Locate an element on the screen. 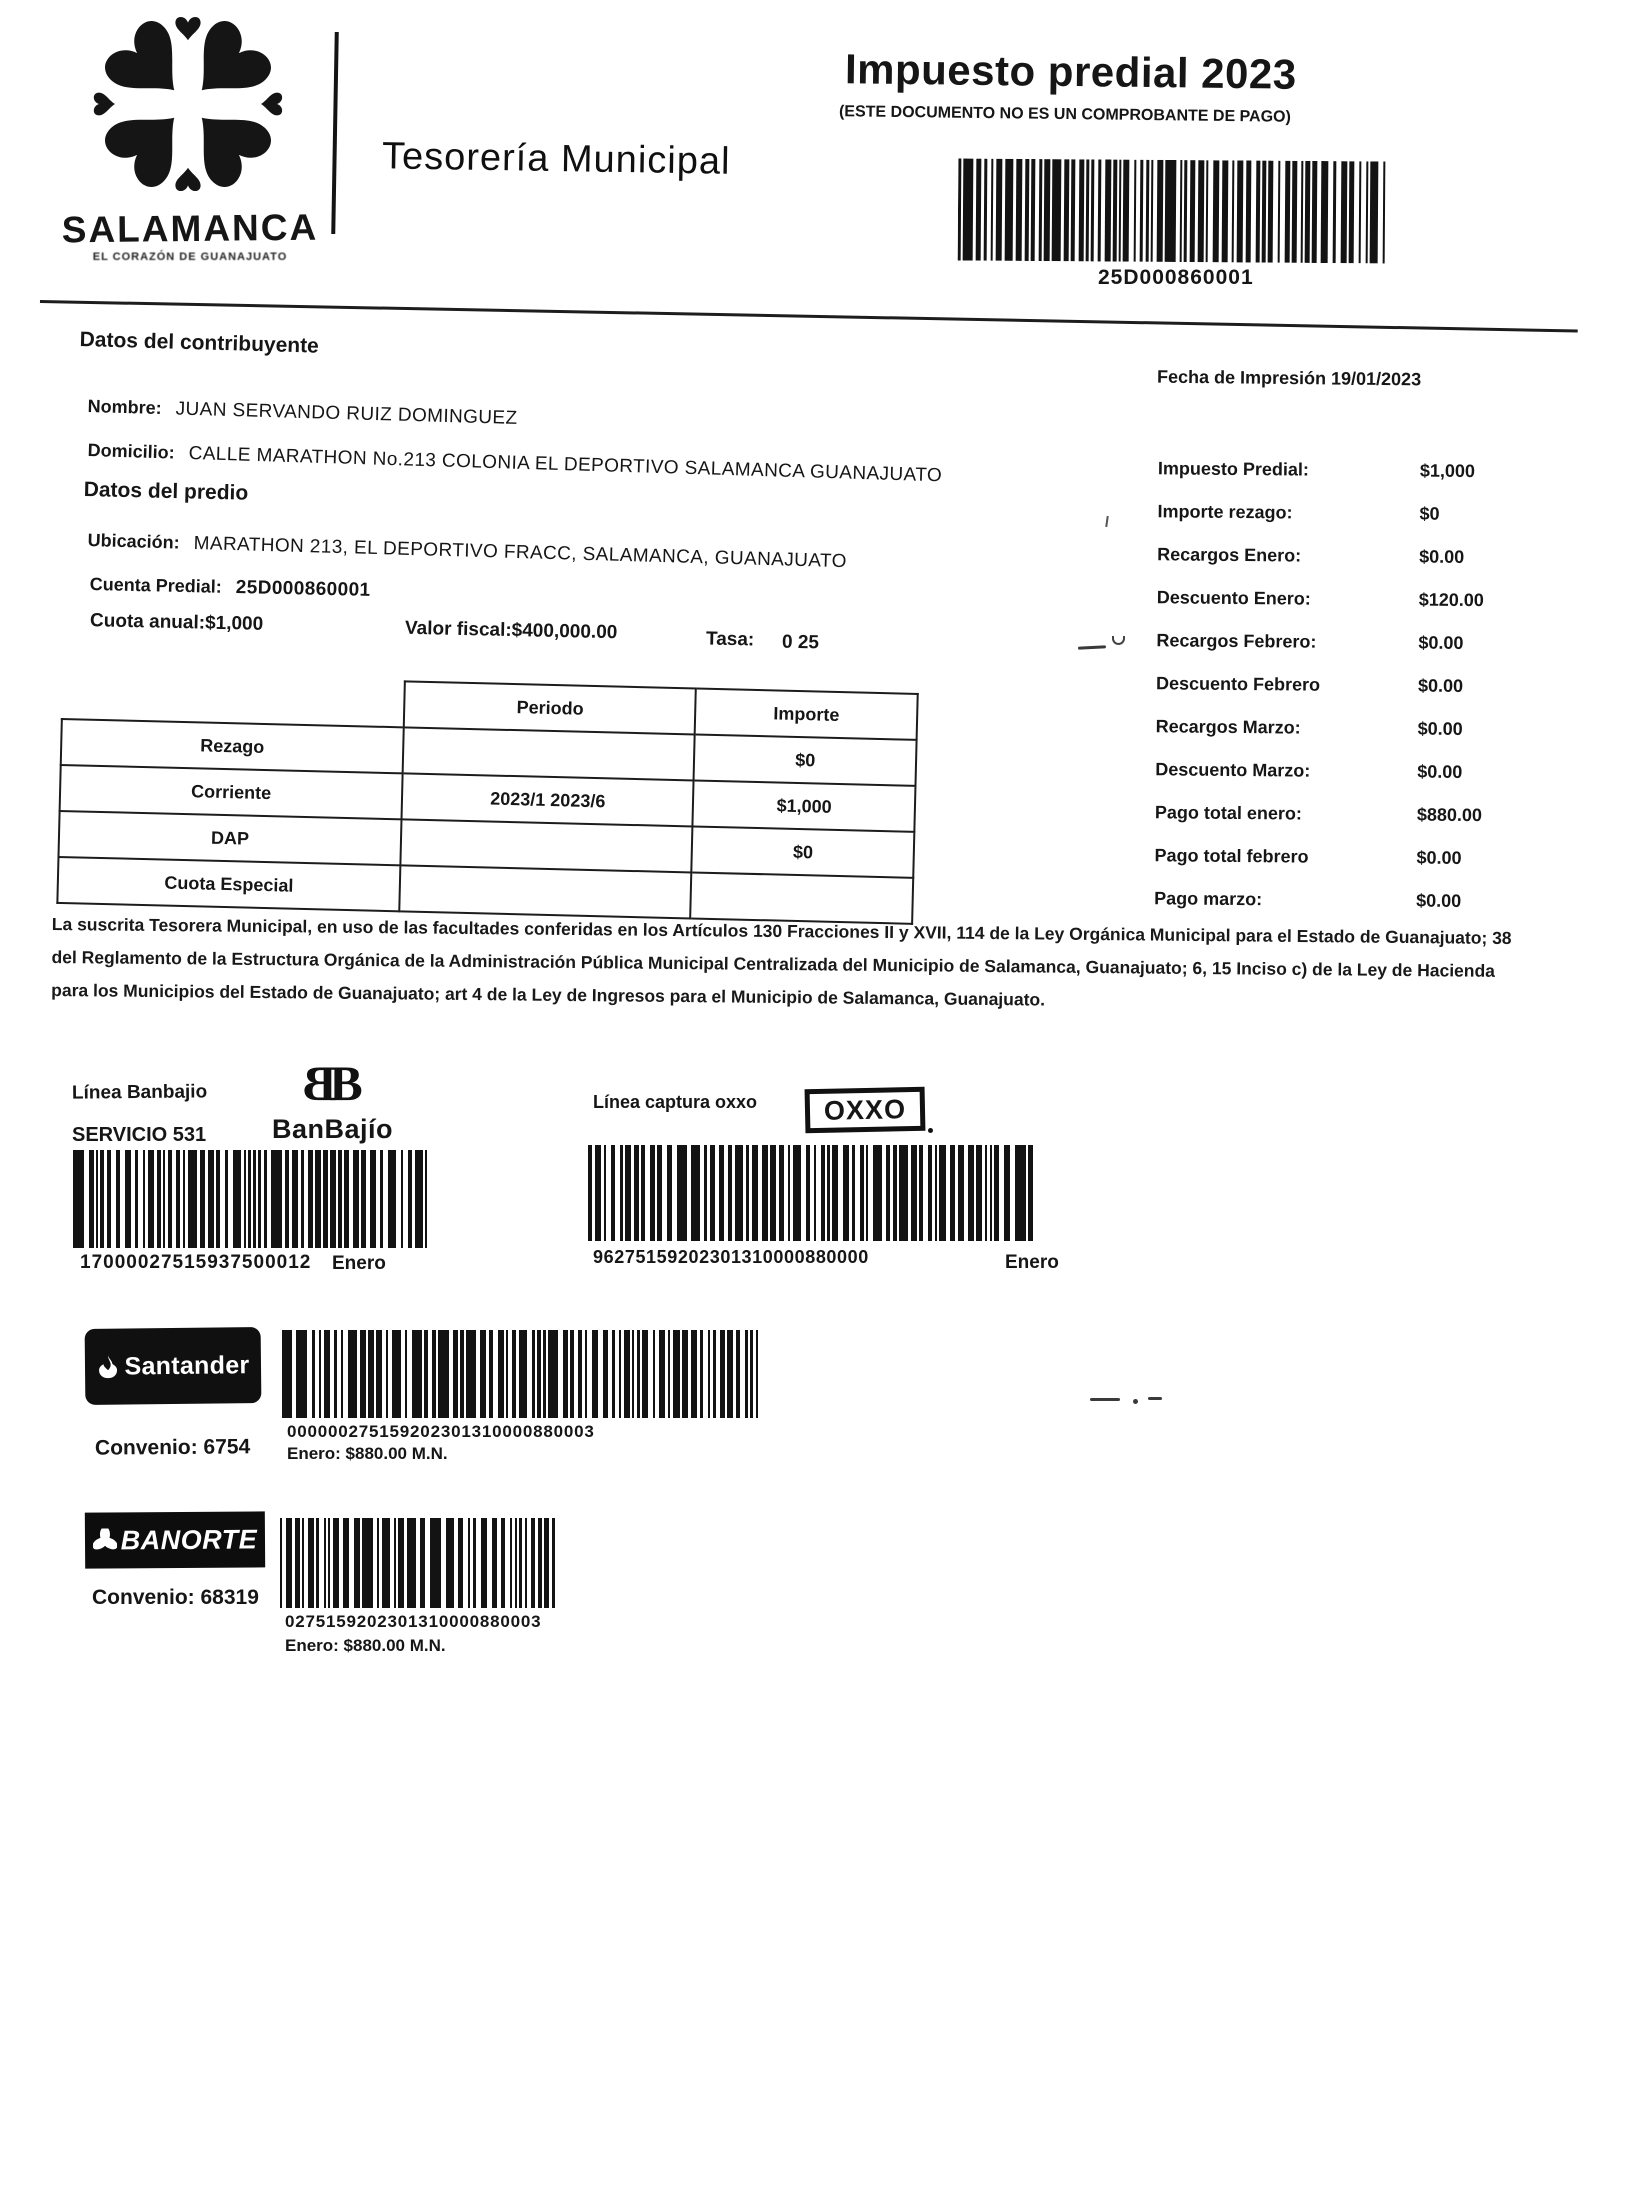 This screenshot has width=1643, height=2200. account-barcode-number: 25D000860001 is located at coordinates (1176, 277).